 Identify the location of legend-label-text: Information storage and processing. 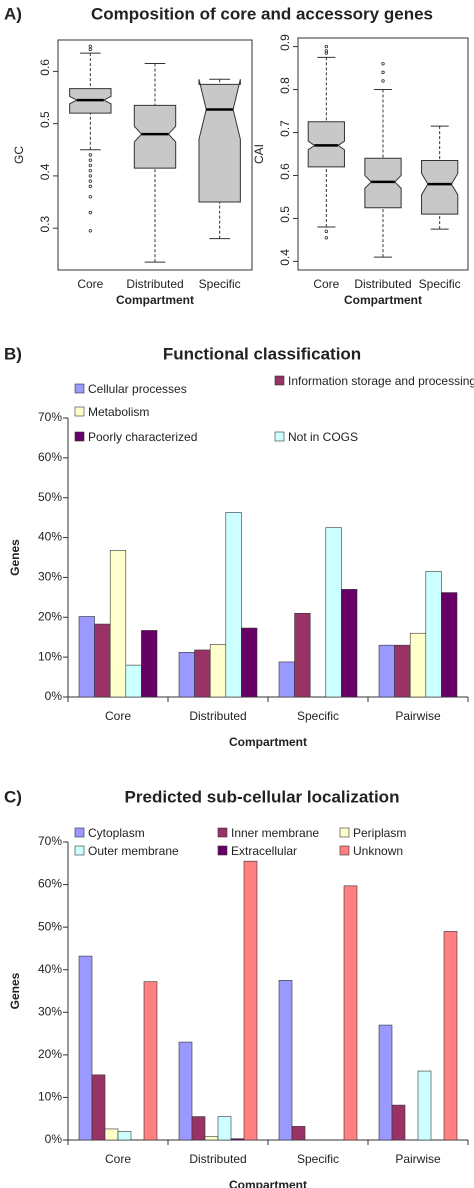
(381, 381).